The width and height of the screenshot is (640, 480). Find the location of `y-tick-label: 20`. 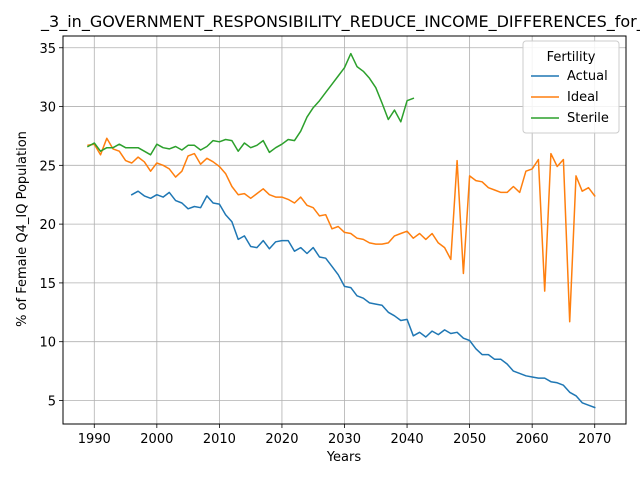

y-tick-label: 20 is located at coordinates (47, 225).